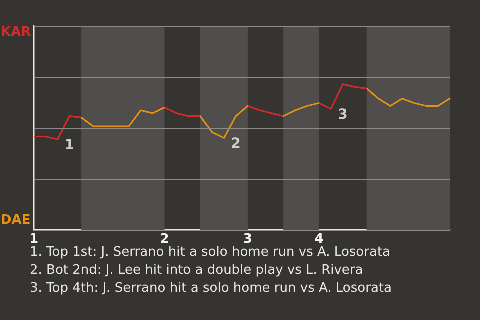 The width and height of the screenshot is (480, 320). What do you see at coordinates (165, 239) in the screenshot?
I see `x-tick-label: 2` at bounding box center [165, 239].